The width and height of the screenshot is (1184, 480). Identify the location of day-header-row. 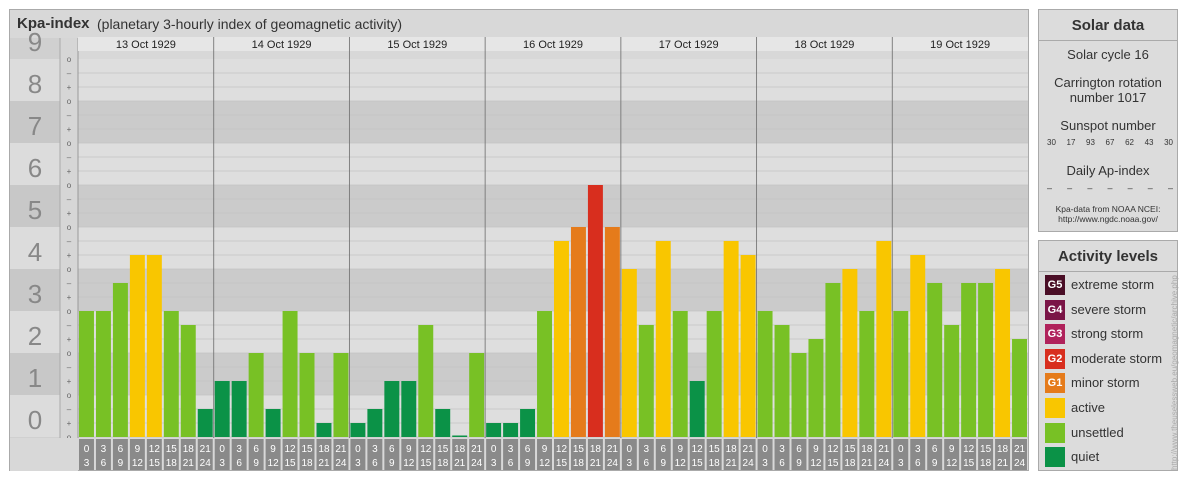
(553, 44).